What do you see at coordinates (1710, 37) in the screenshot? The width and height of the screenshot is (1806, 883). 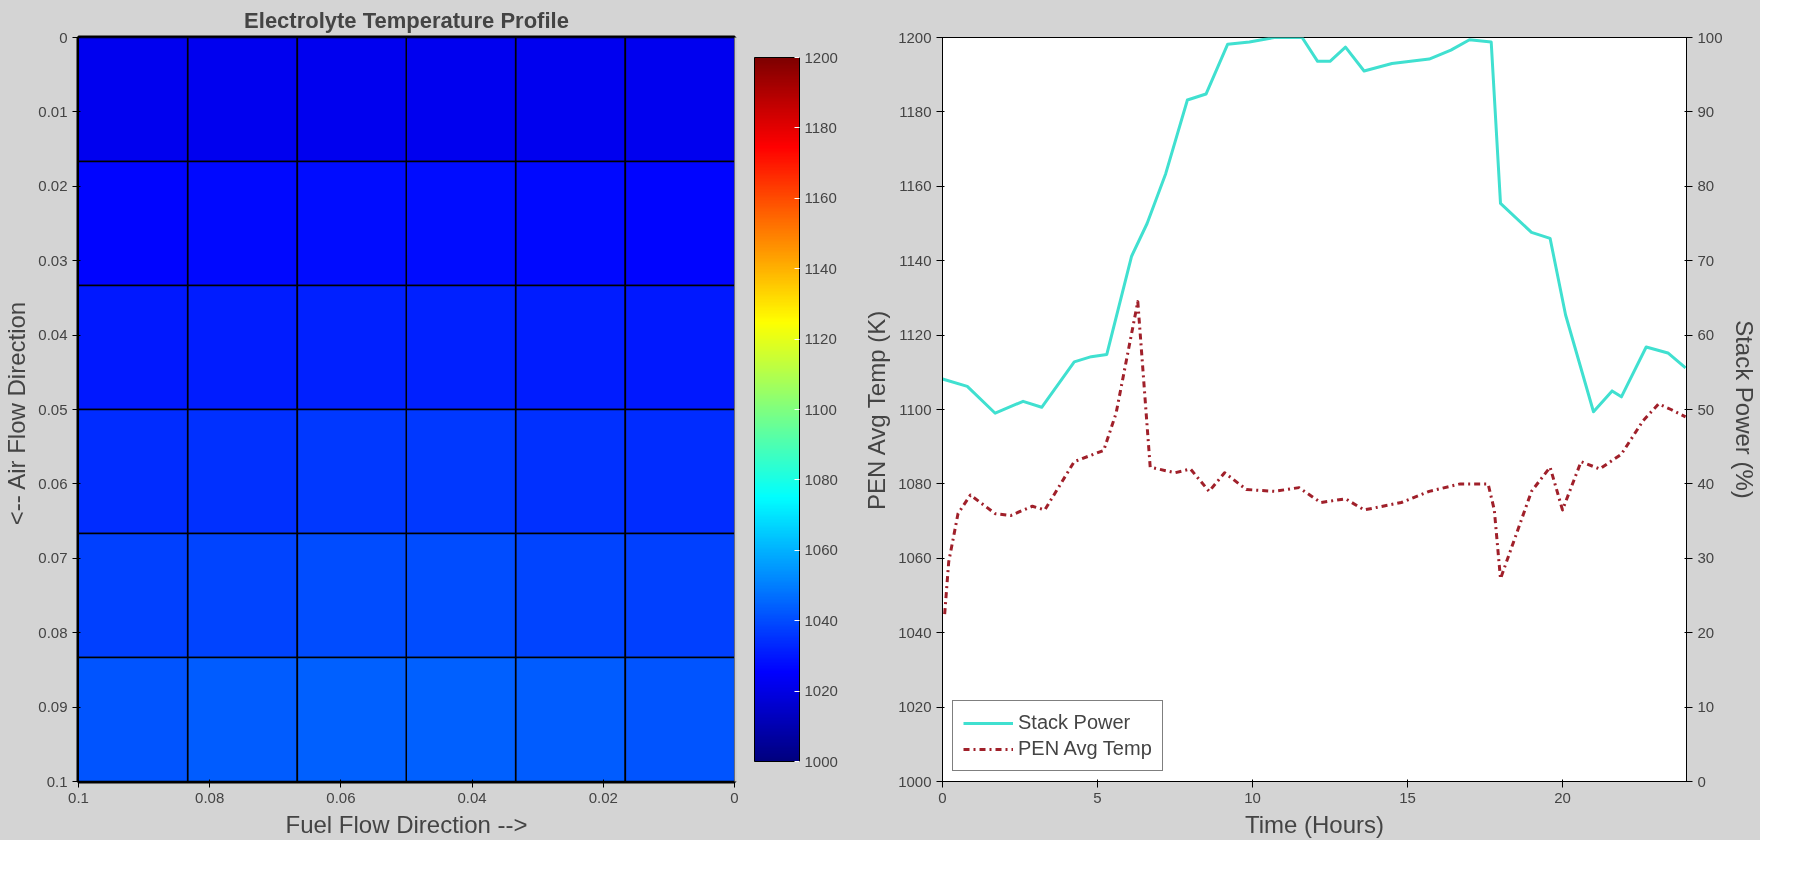 I see `y2-tick-label: 100` at bounding box center [1710, 37].